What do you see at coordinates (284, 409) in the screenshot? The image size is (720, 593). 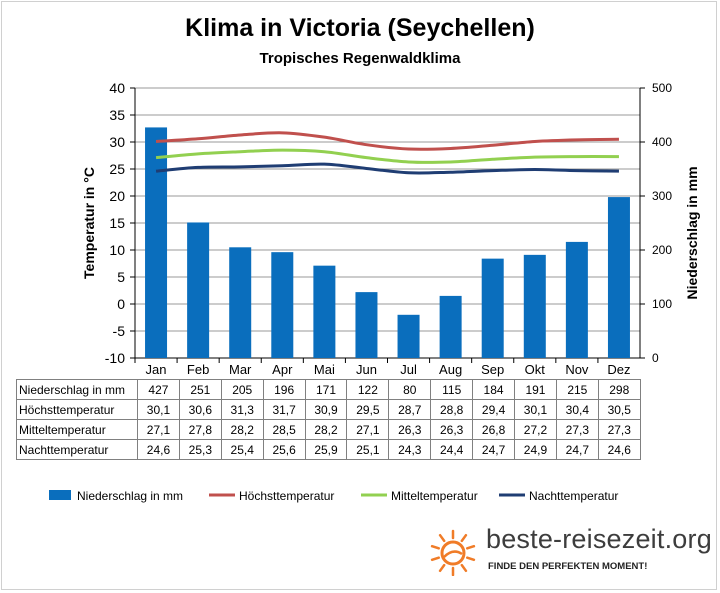 I see `table-cell: 31,7` at bounding box center [284, 409].